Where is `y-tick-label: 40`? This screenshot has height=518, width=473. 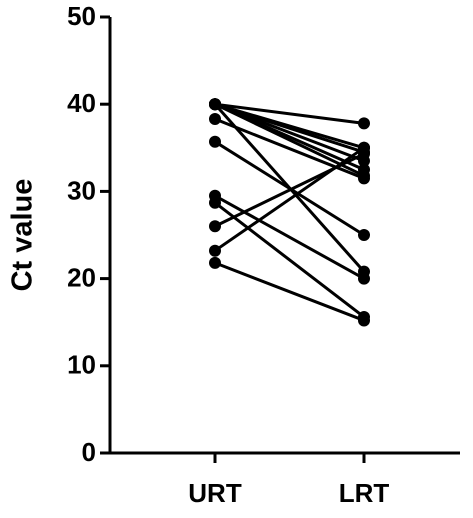 y-tick-label: 40 is located at coordinates (81, 103).